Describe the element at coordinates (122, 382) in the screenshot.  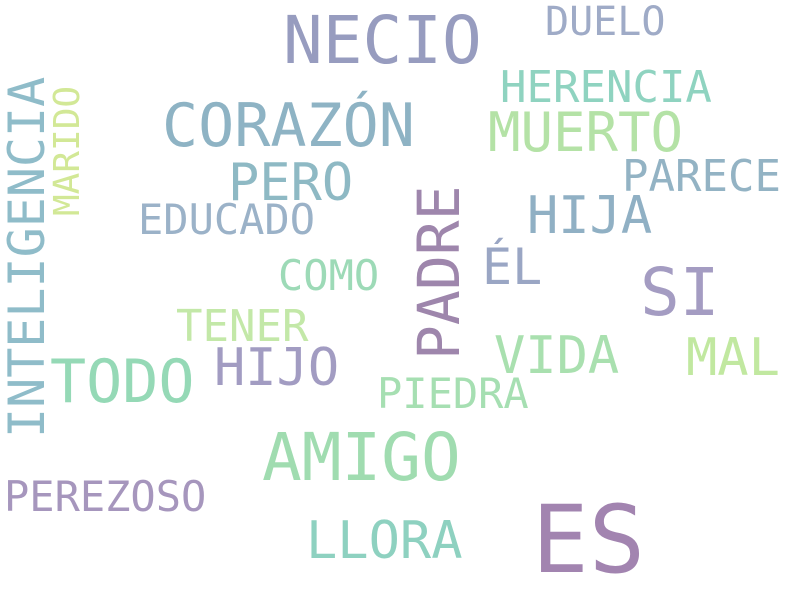
I see `word-todo: TODO` at that location.